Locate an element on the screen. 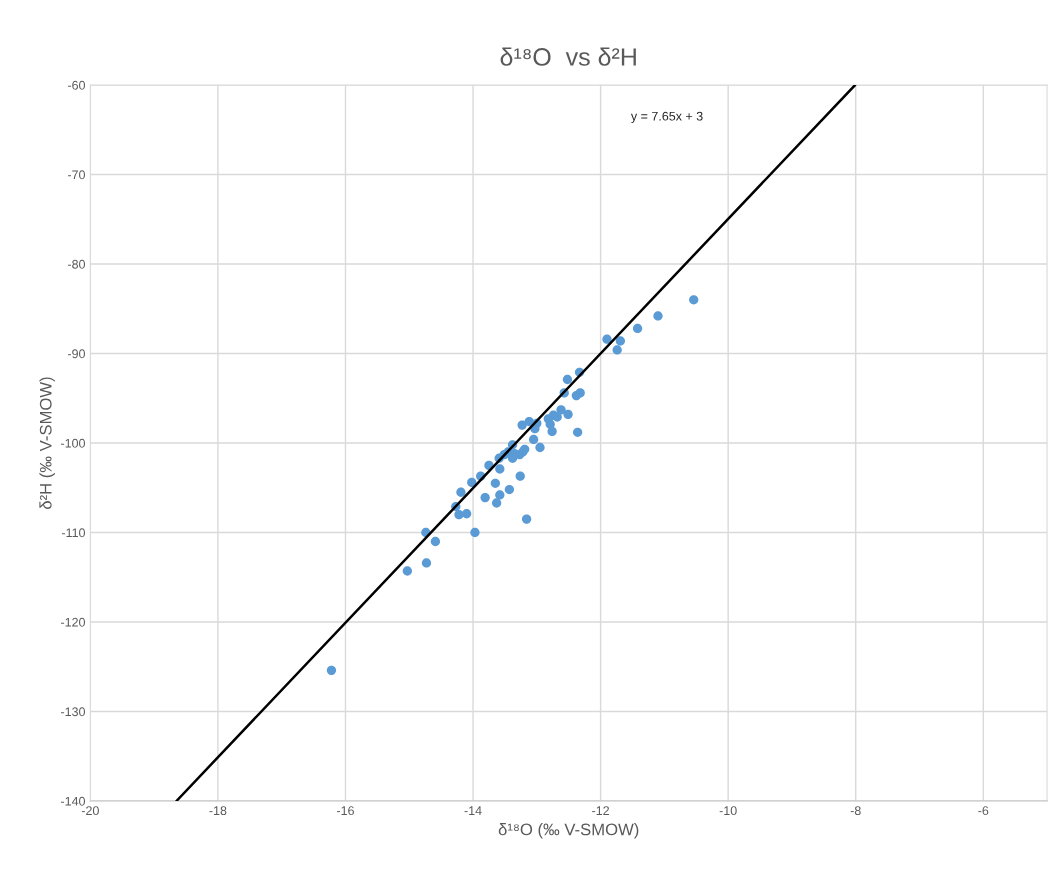 The height and width of the screenshot is (895, 1063). x-tick-label: -20 is located at coordinates (90, 811).